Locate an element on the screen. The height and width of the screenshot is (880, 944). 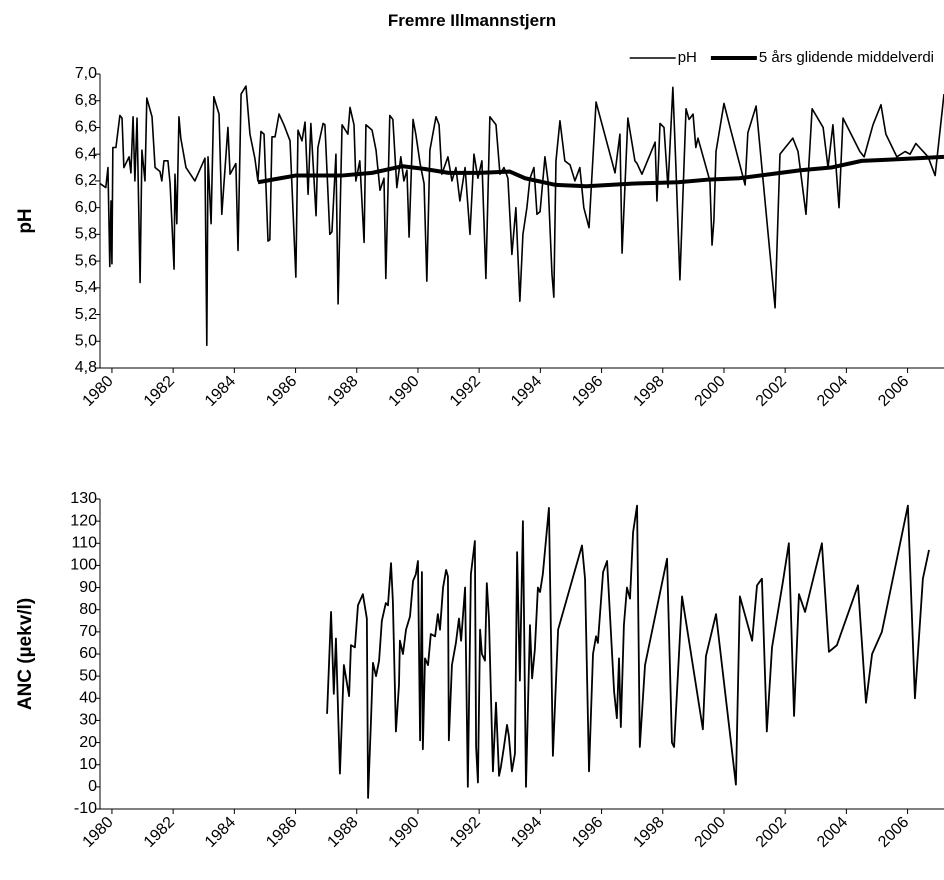
data-line is located at coordinates (600, 171).